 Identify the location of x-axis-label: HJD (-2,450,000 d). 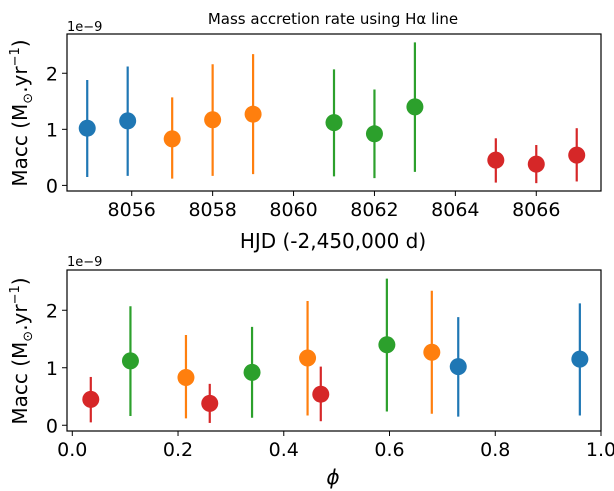
(333, 241).